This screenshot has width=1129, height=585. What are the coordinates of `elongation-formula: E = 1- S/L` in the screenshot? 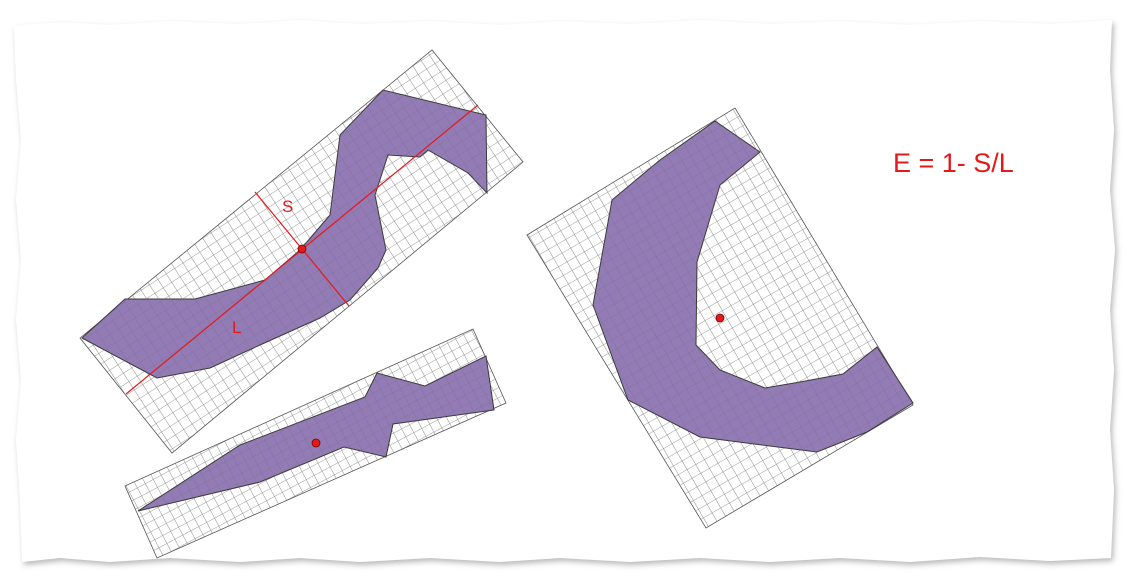 It's located at (953, 163).